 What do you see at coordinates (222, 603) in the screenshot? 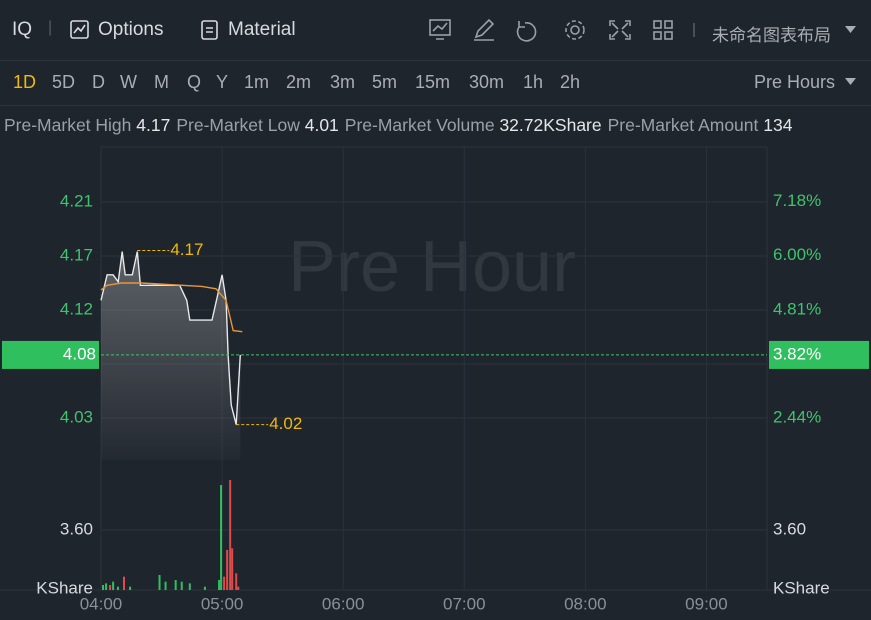
I see `x-tick-label: 05:00` at bounding box center [222, 603].